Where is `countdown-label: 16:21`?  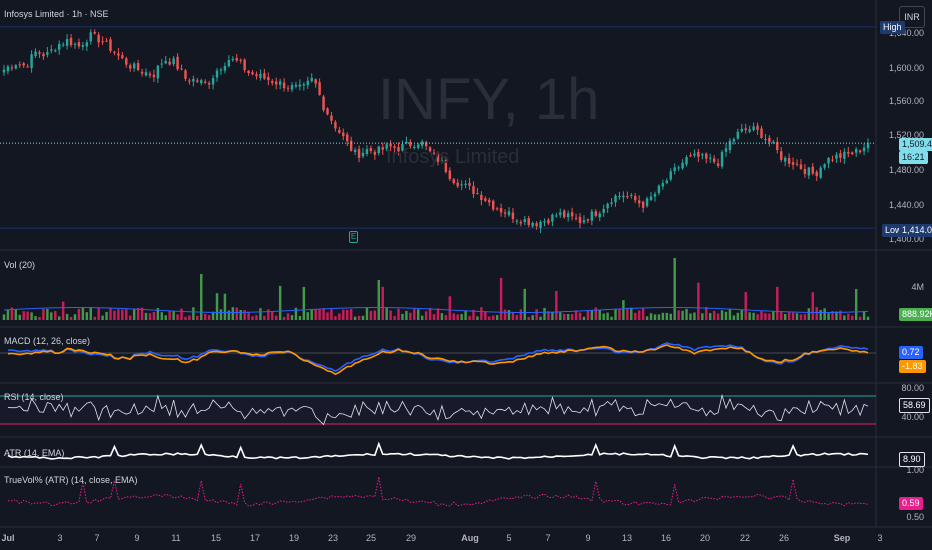
countdown-label: 16:21 is located at coordinates (913, 157).